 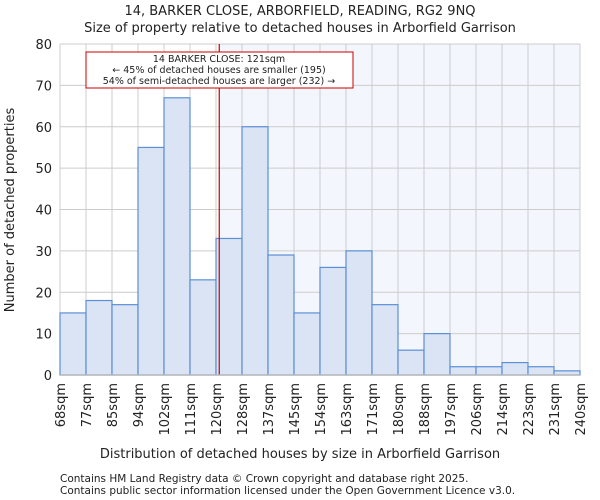 What do you see at coordinates (87, 405) in the screenshot?
I see `x-tick-label: 77sqm` at bounding box center [87, 405].